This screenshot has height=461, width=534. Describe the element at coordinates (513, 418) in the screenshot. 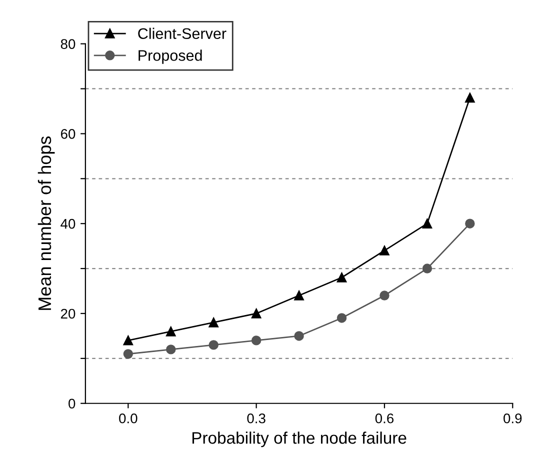

I see `x-tick-label: 0.9` at that location.